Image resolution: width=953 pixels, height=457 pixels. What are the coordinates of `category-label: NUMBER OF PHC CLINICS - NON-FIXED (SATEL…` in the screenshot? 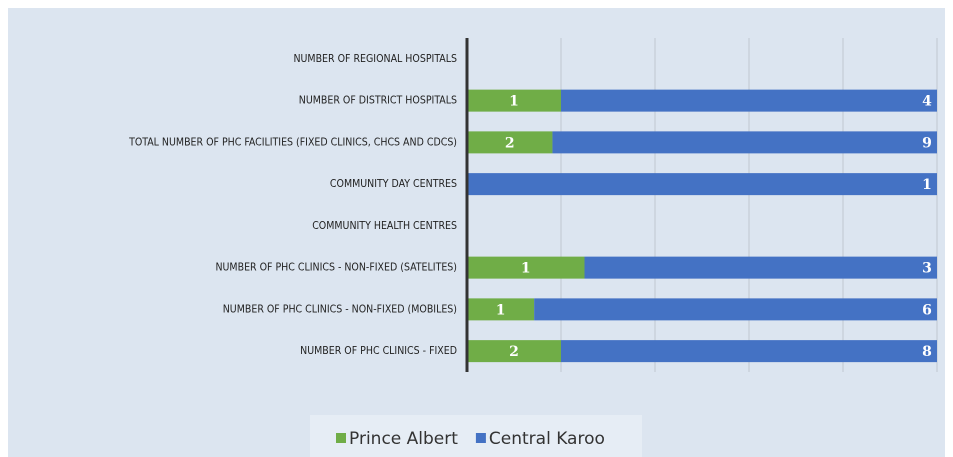 It's located at (336, 268).